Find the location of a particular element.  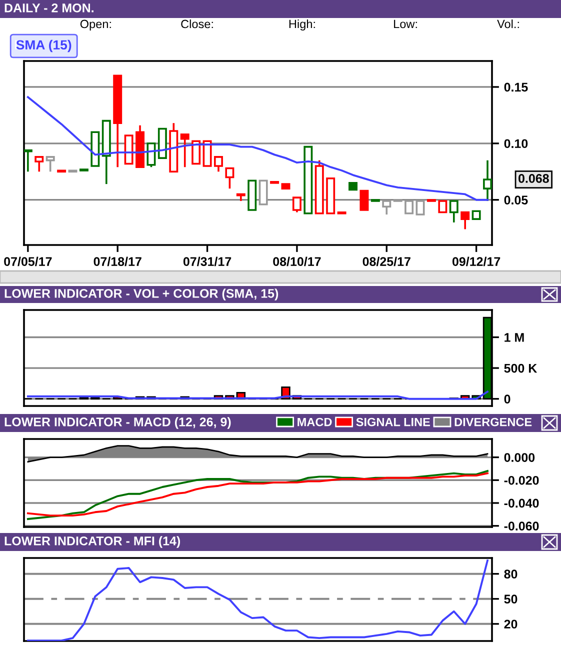

x-tick-label: 09/12/17 is located at coordinates (476, 261).